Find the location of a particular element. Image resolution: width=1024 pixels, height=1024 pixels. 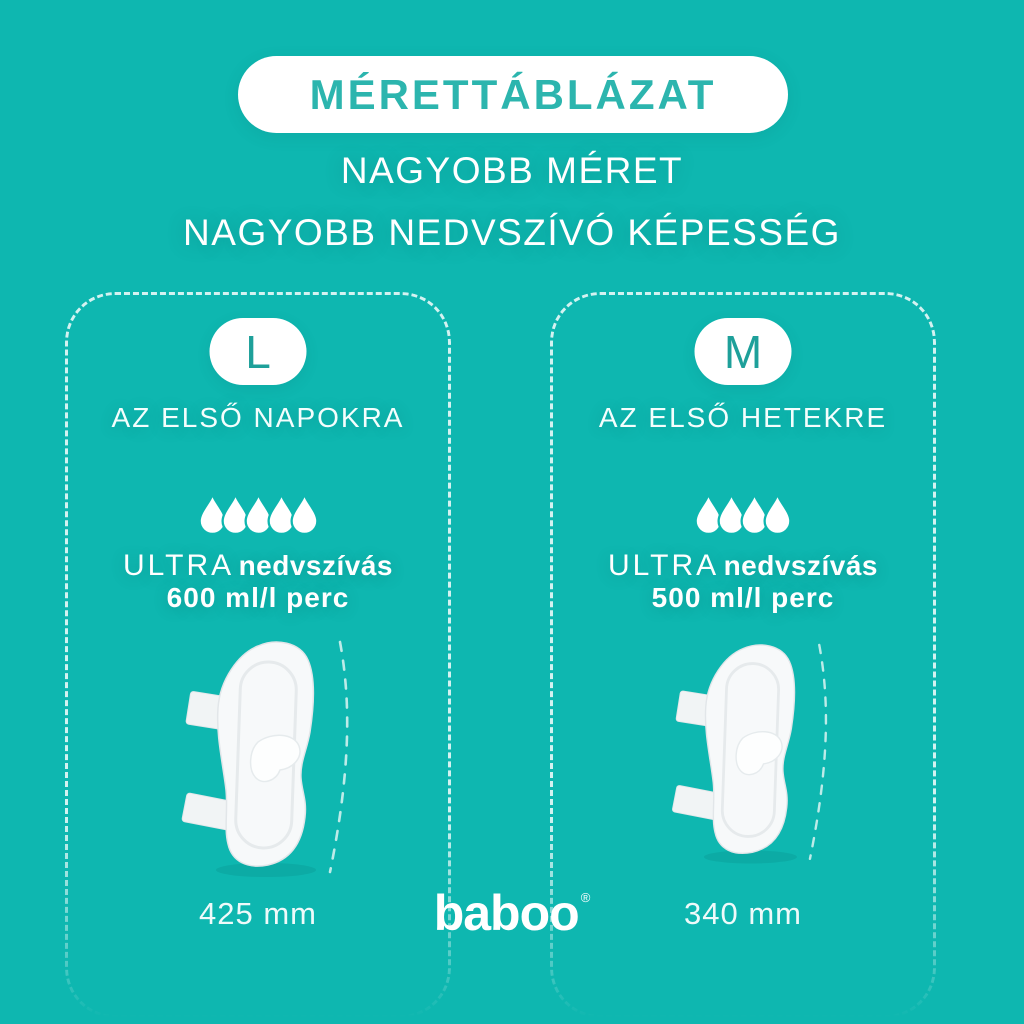

registered-mark: ® is located at coordinates (585, 897).